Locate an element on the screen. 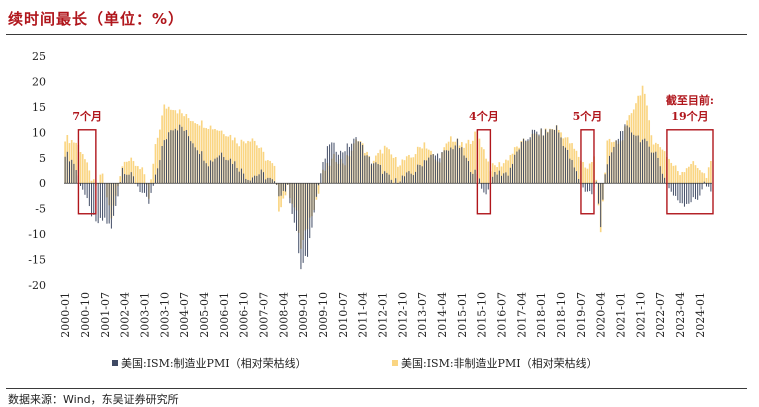  x-tick-label: 2006-01 is located at coordinates (224, 315).